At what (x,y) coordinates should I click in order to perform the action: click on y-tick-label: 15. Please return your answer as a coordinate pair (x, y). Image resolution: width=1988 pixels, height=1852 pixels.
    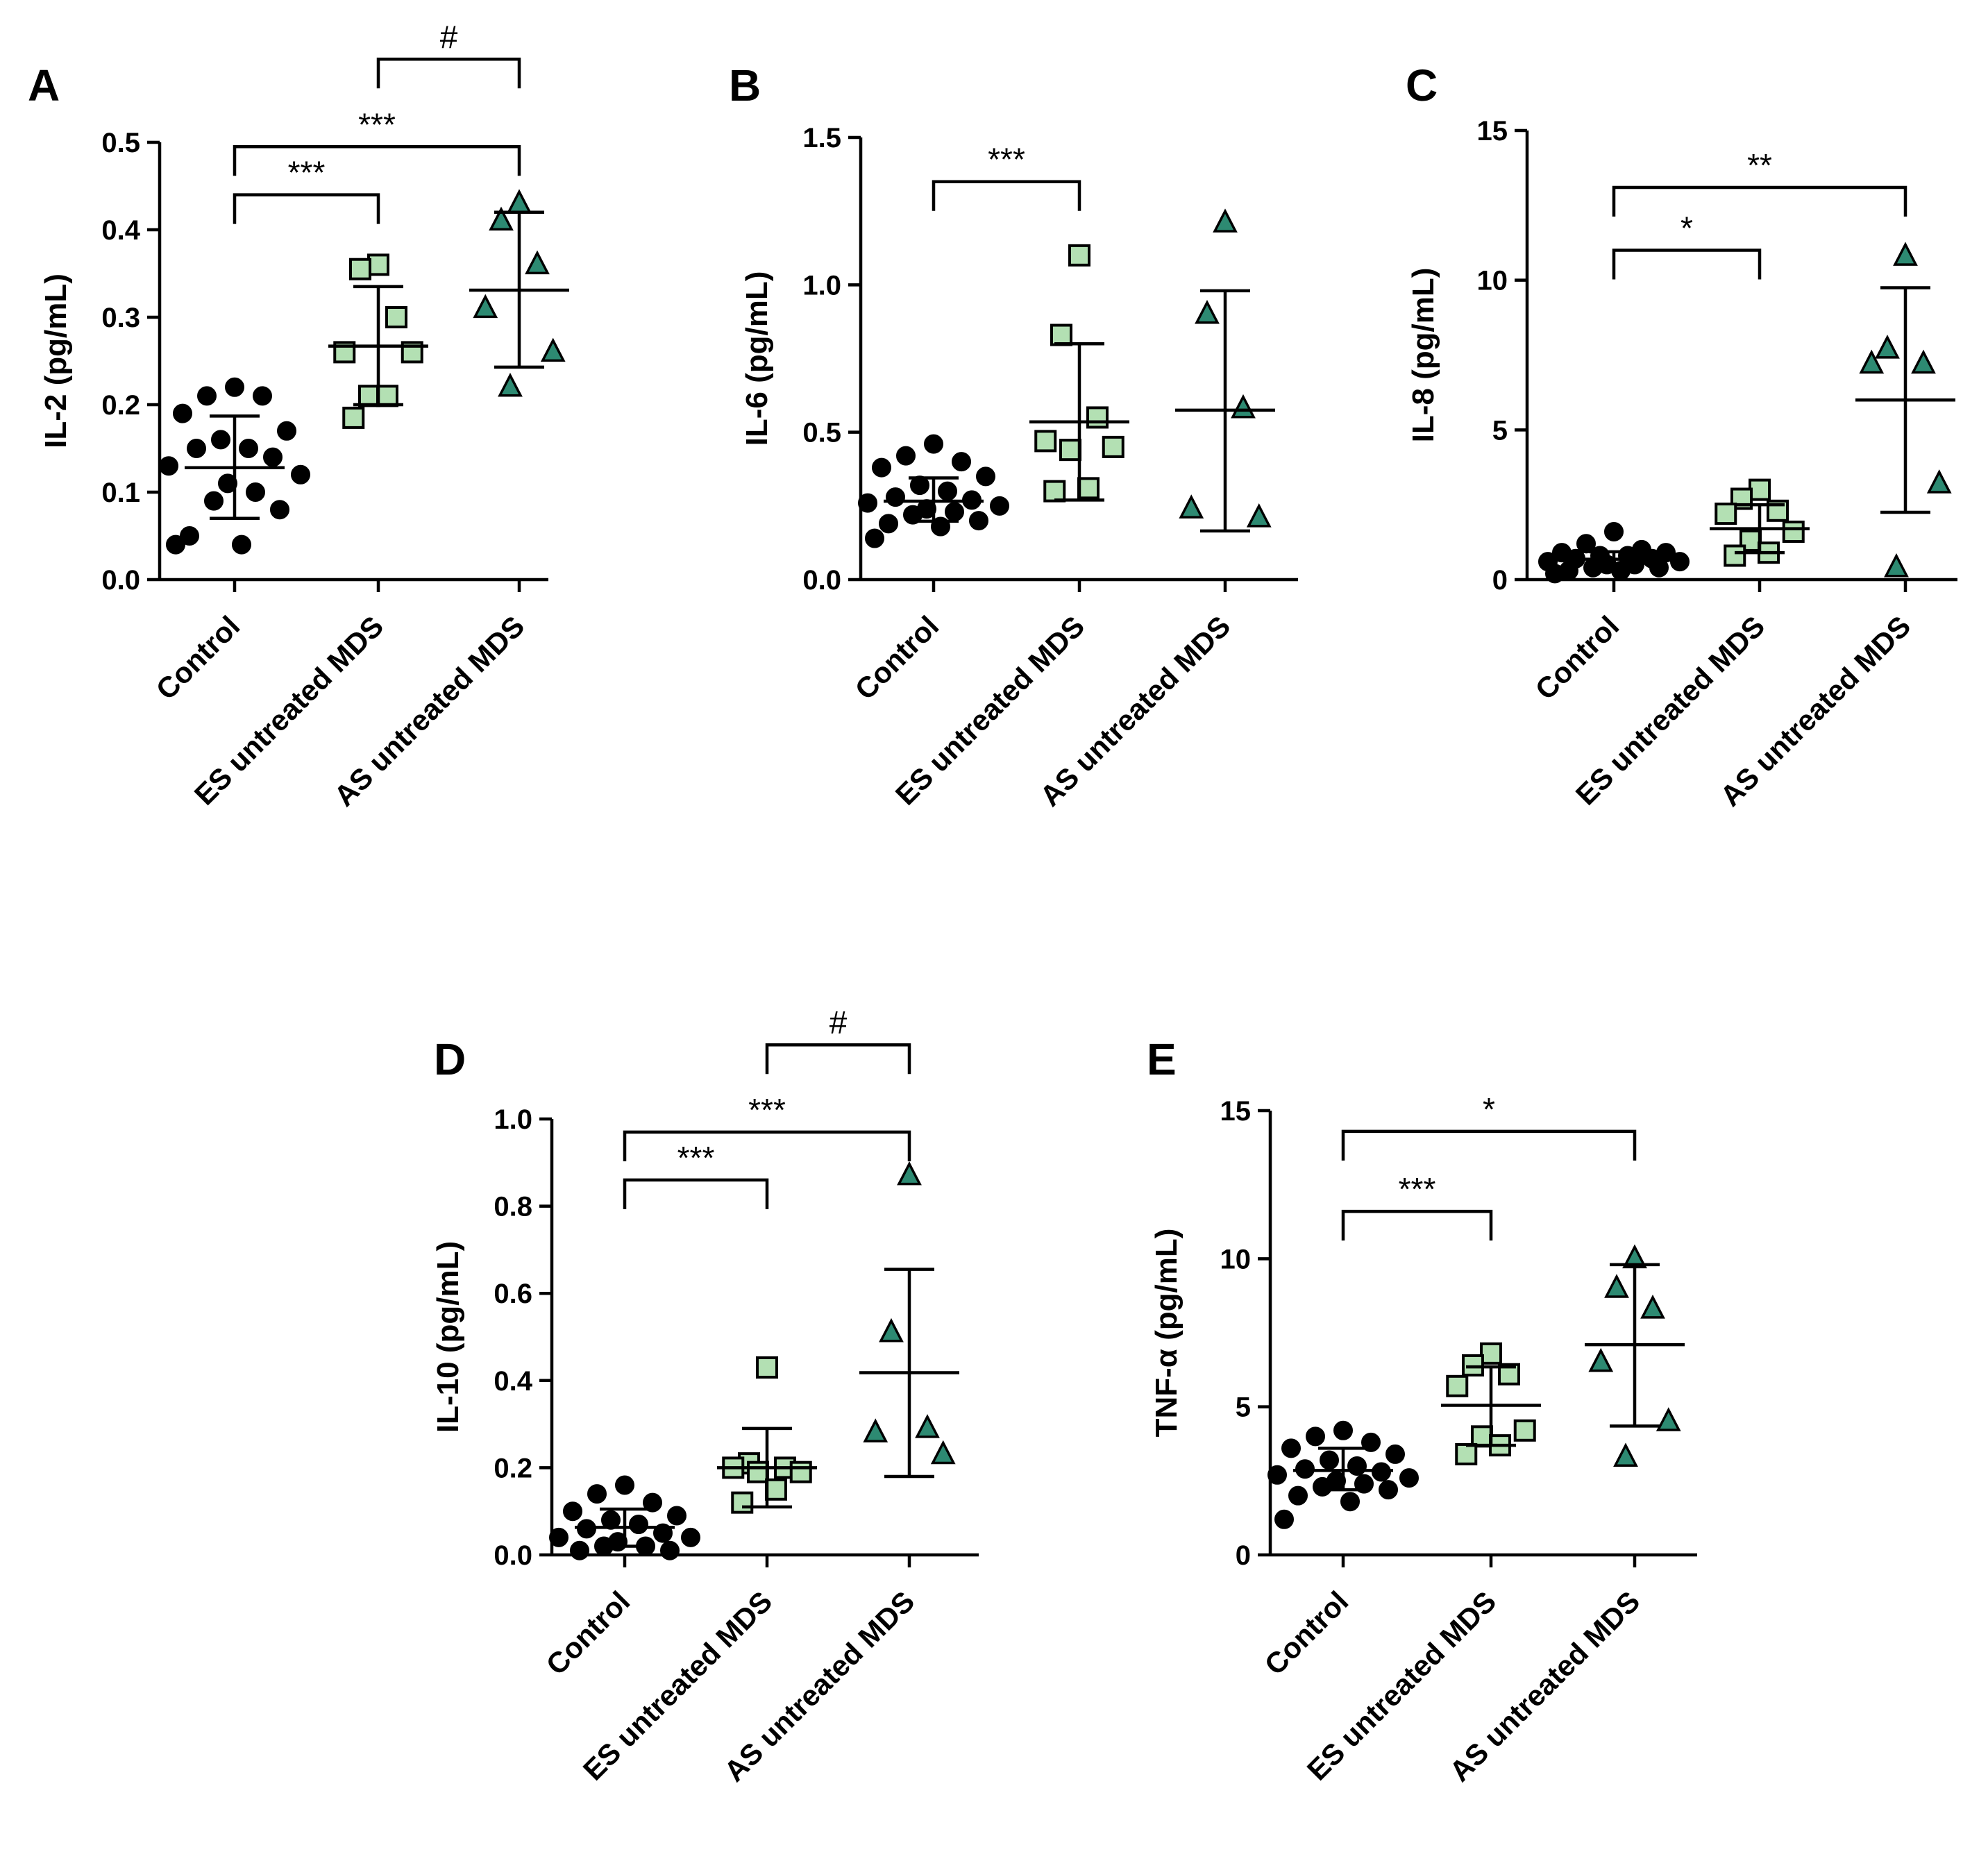
    Looking at the image, I should click on (1492, 131).